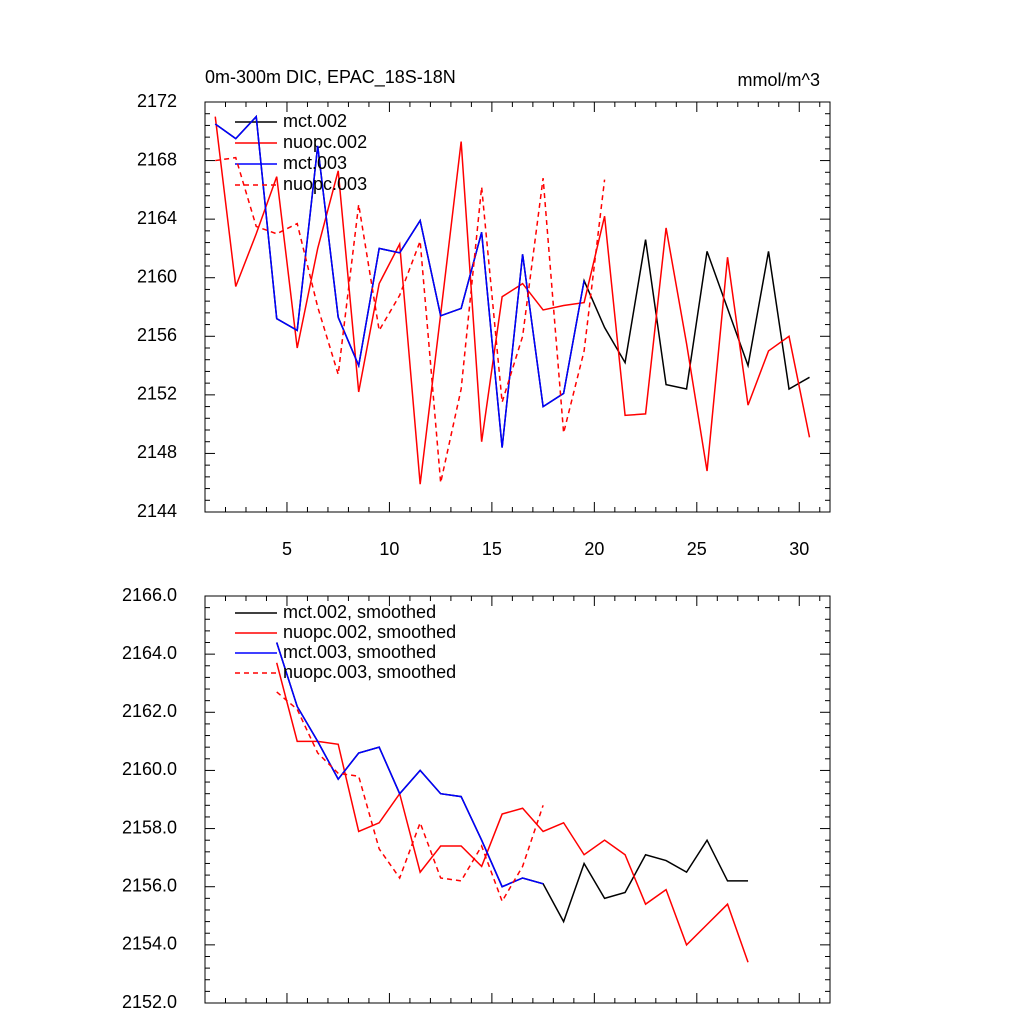  Describe the element at coordinates (369, 672) in the screenshot. I see `legend-label: nuopc.003, smoothed` at that location.